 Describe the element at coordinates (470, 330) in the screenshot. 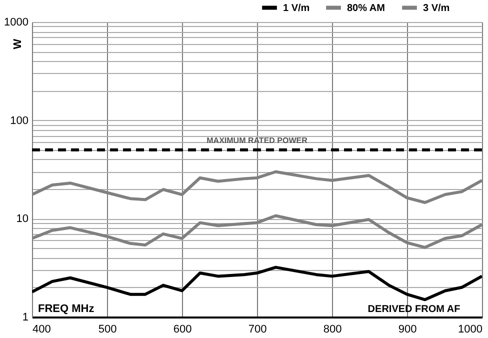

I see `x-tick-label: 1000` at that location.